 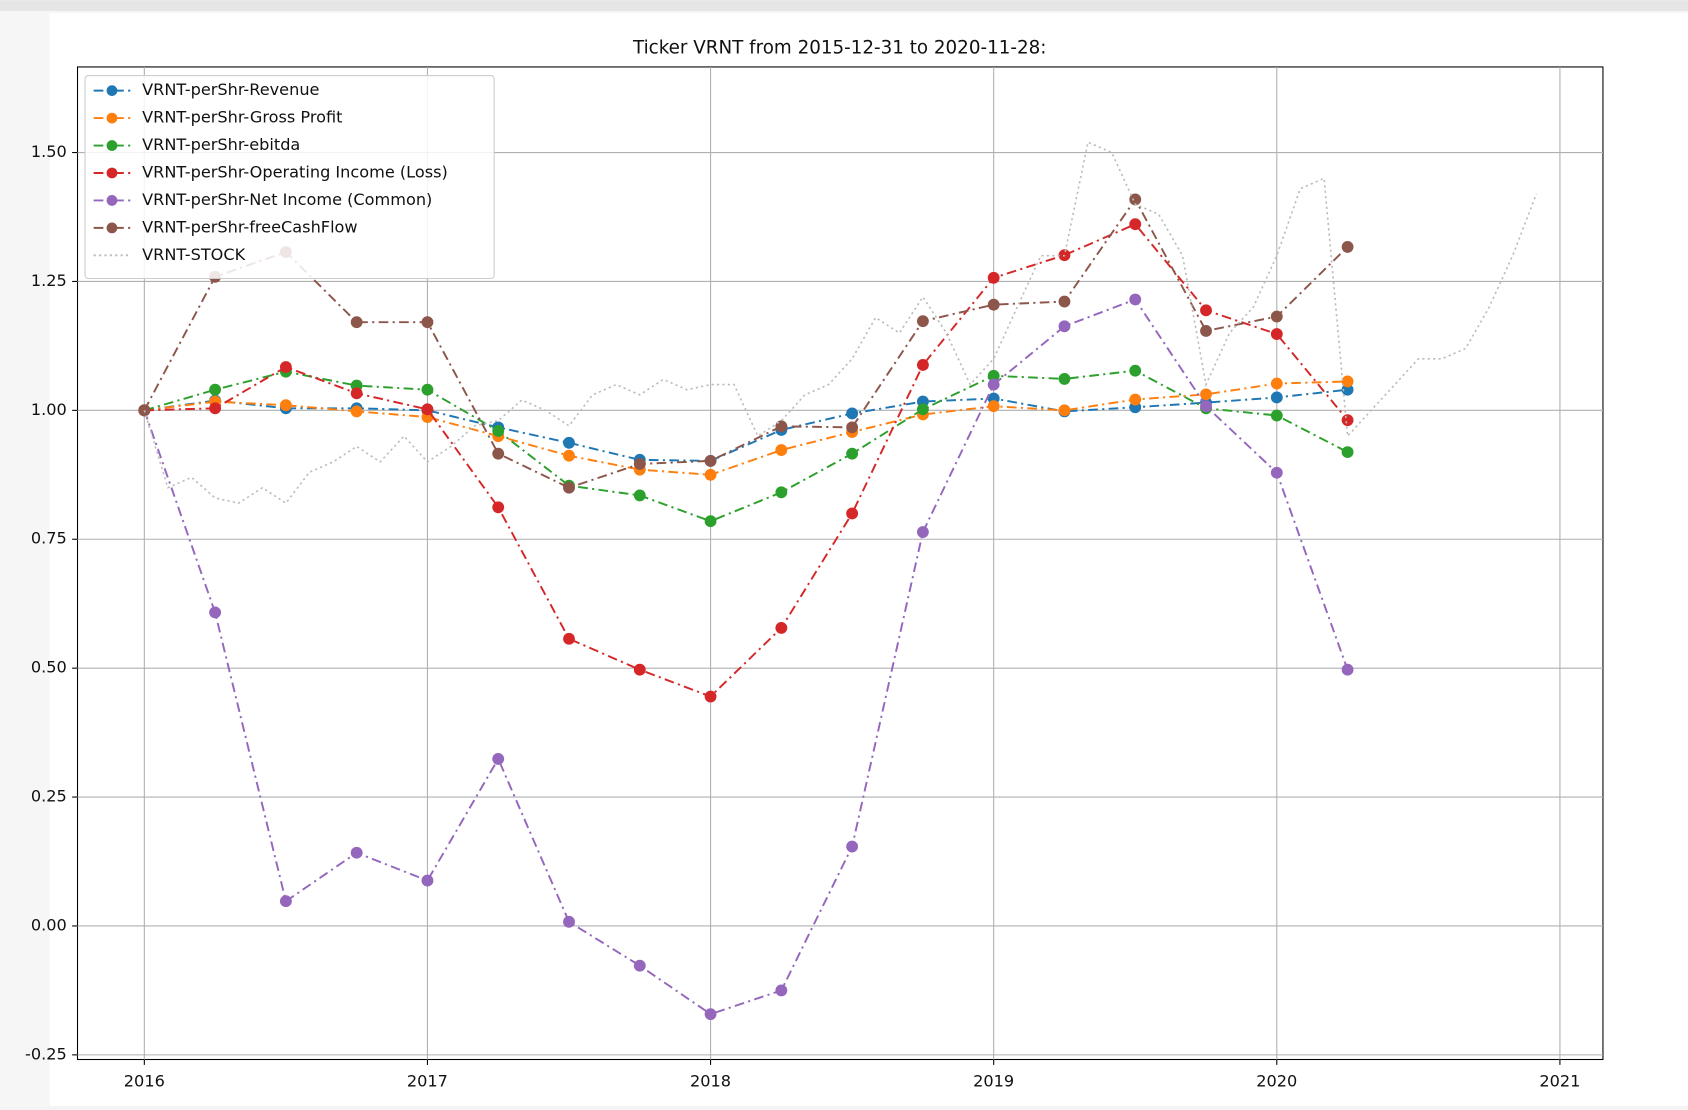 What do you see at coordinates (49, 796) in the screenshot?
I see `y-tick-label: 0.25` at bounding box center [49, 796].